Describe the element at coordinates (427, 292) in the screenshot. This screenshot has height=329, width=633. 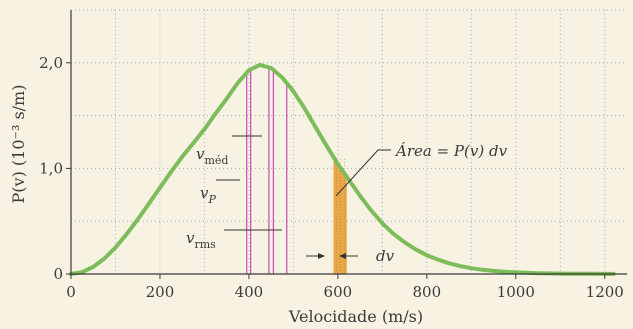
I see `x-tick-label: 800` at that location.